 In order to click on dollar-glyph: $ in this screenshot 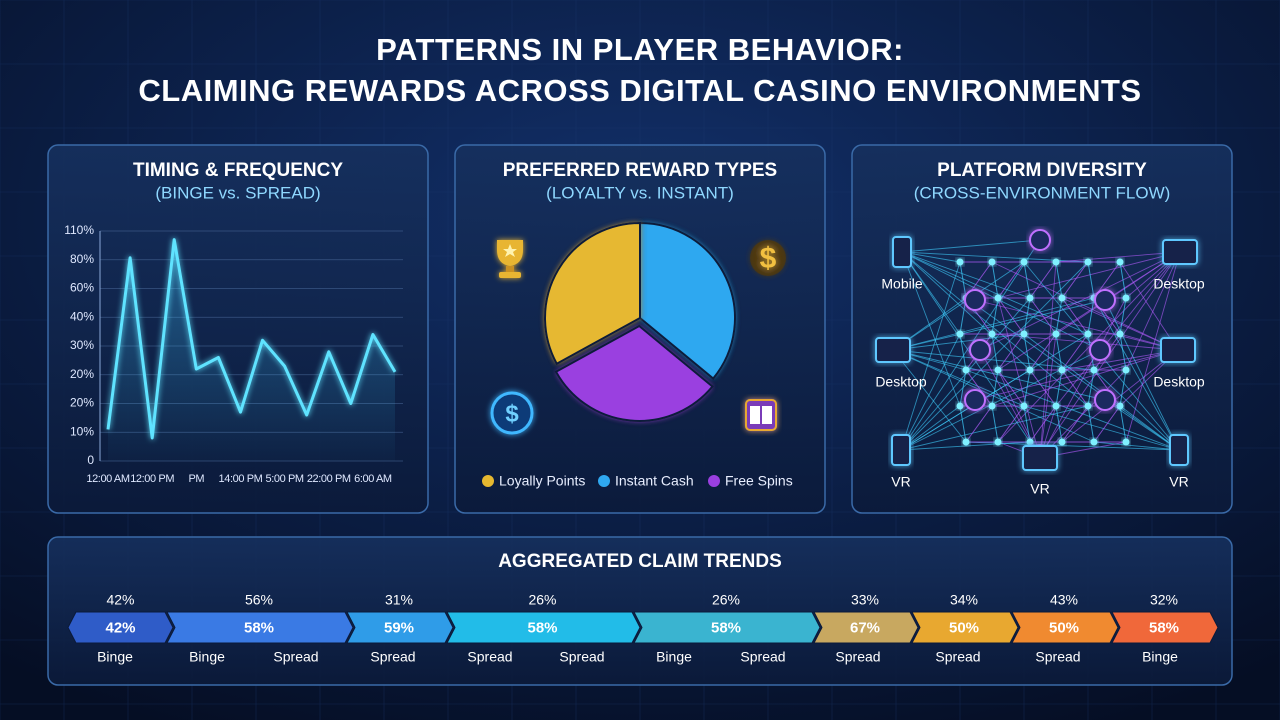, I will do `click(768, 258)`.